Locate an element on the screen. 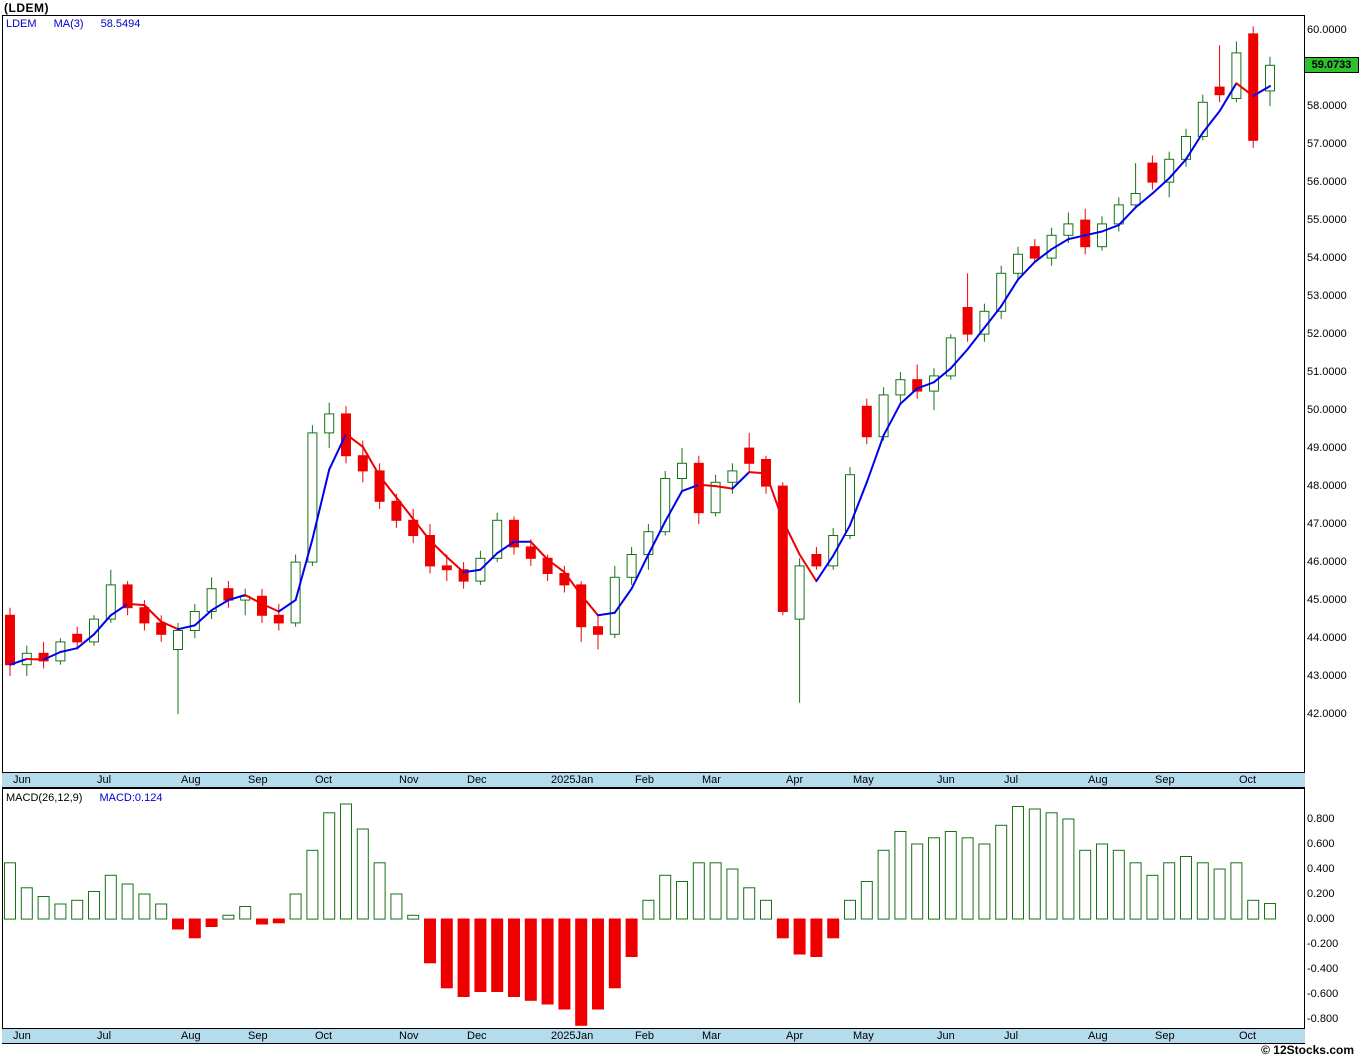  price-tick-label: 58.0000 is located at coordinates (1327, 105).